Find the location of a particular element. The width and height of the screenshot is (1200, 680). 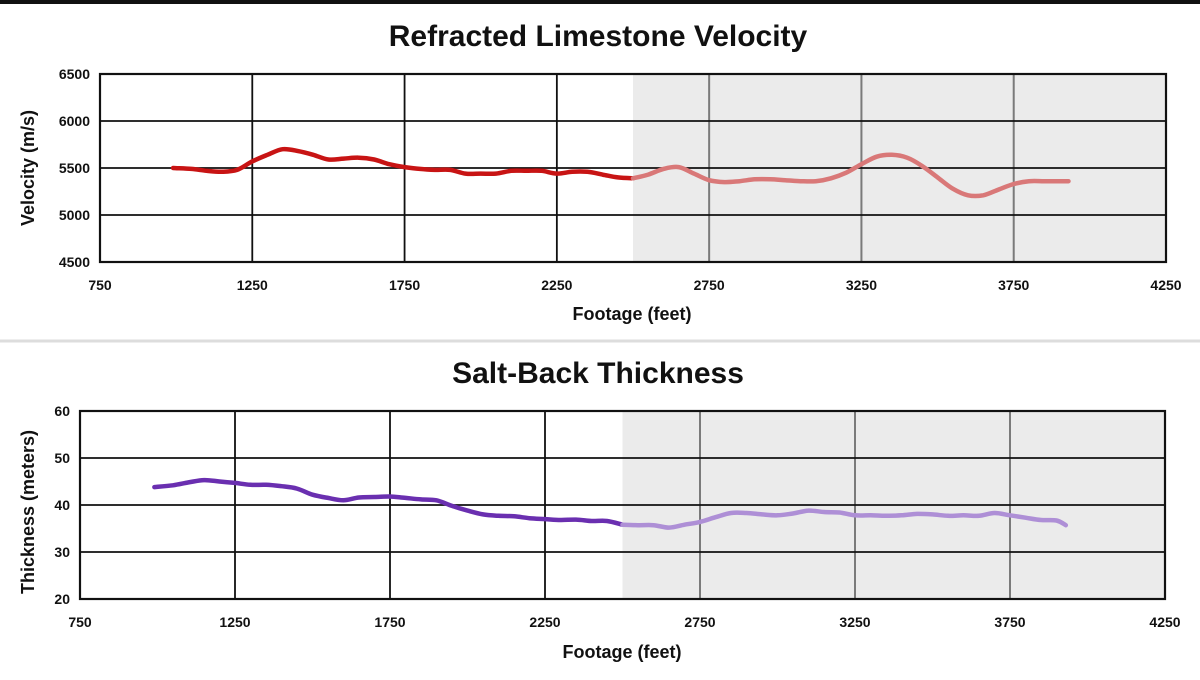

velocity-x-tick-label: 3250 is located at coordinates (861, 285).